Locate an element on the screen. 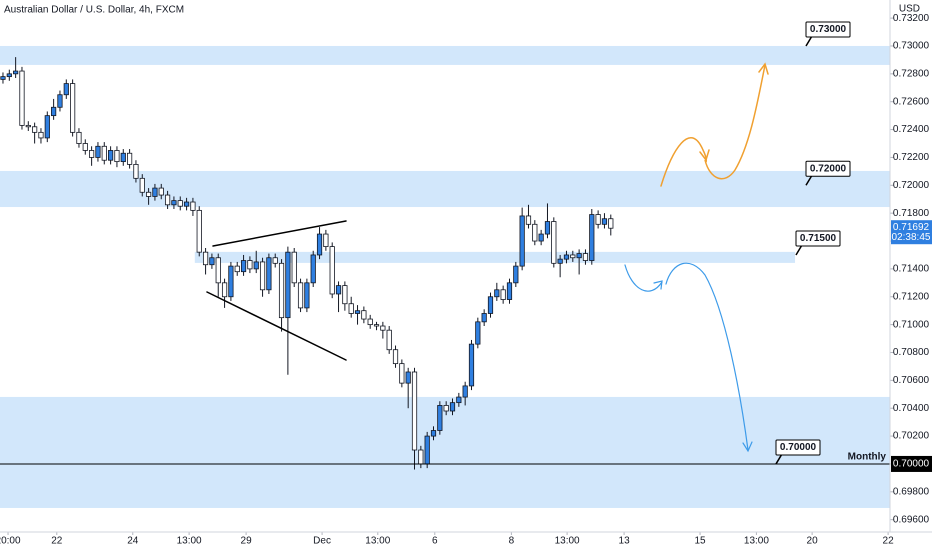  y-tick-label: 0.71200 is located at coordinates (911, 296).